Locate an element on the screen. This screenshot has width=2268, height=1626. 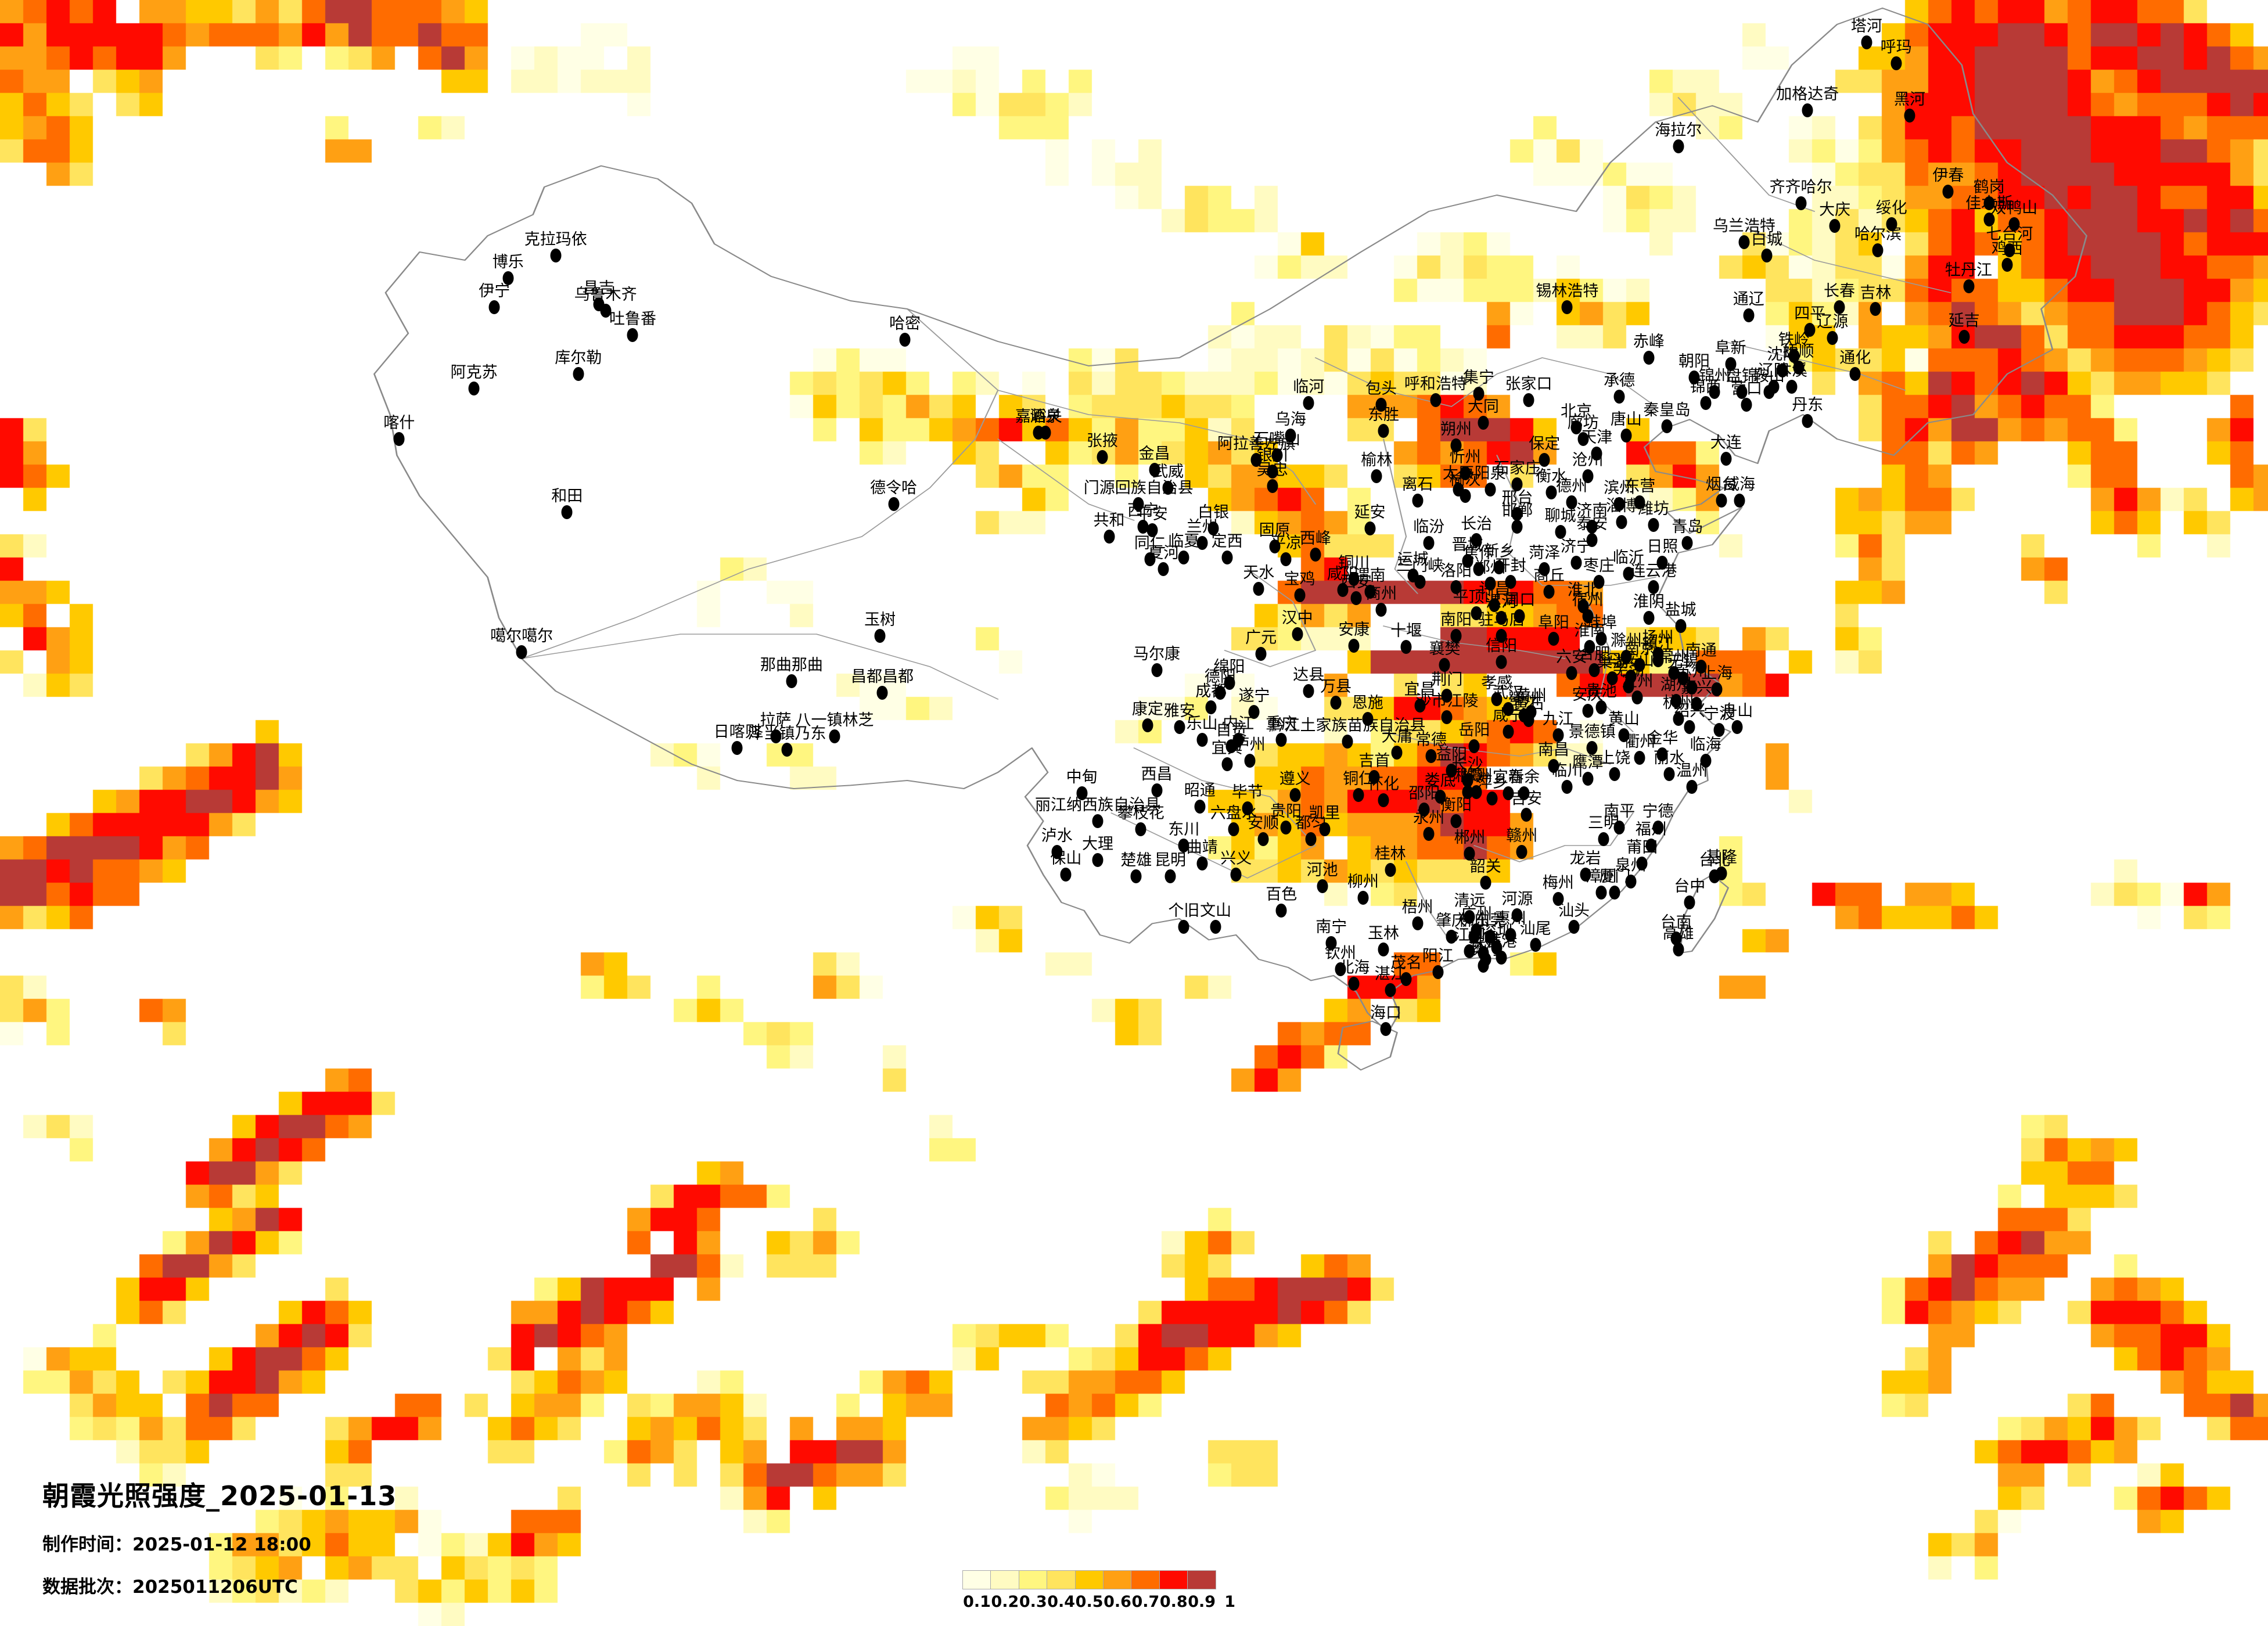
city-label: 荆门 is located at coordinates (1447, 680).